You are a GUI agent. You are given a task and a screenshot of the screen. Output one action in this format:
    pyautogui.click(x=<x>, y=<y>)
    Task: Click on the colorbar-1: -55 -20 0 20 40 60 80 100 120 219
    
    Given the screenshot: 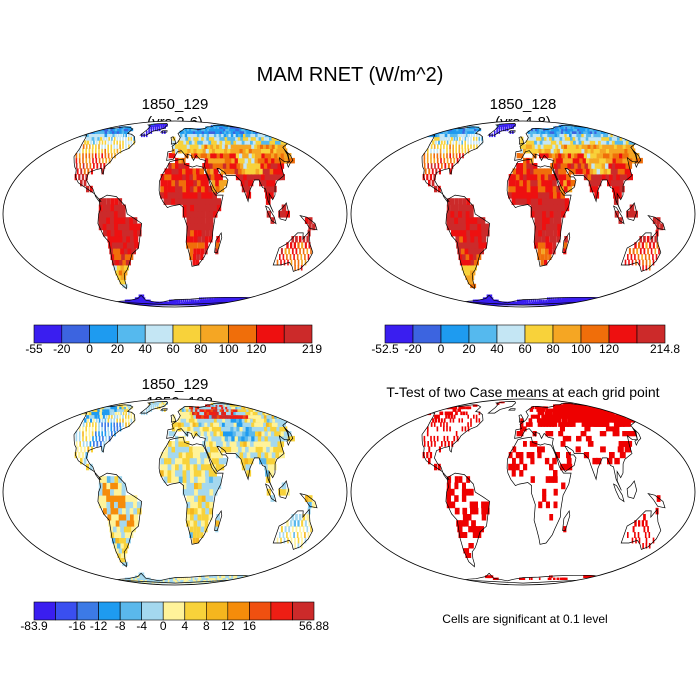 What is the action you would take?
    pyautogui.click(x=173, y=340)
    